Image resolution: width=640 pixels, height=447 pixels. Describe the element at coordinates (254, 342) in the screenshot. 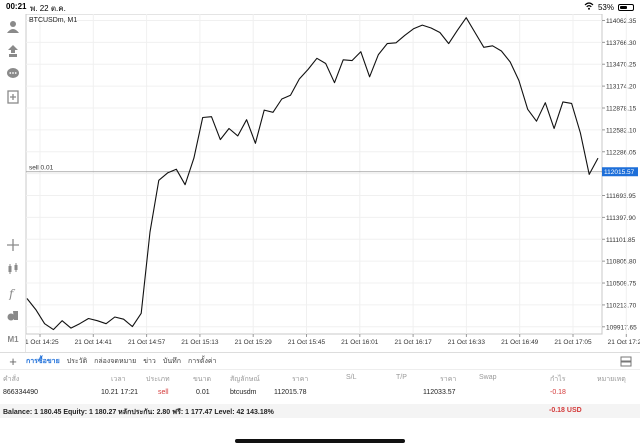

I see `x-tick-label: 21 Oct 15:29` at that location.